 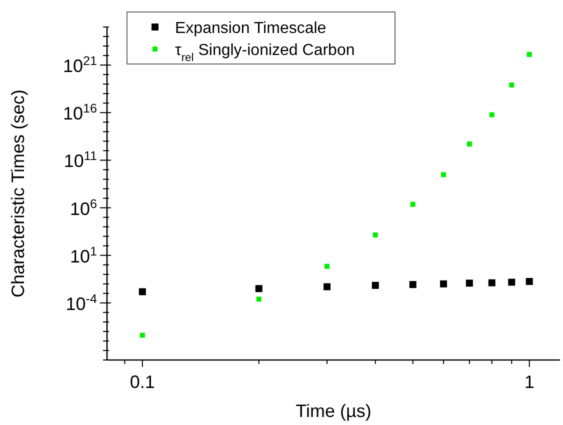 I want to click on x-axis-title: Time (µs), so click(x=334, y=411).